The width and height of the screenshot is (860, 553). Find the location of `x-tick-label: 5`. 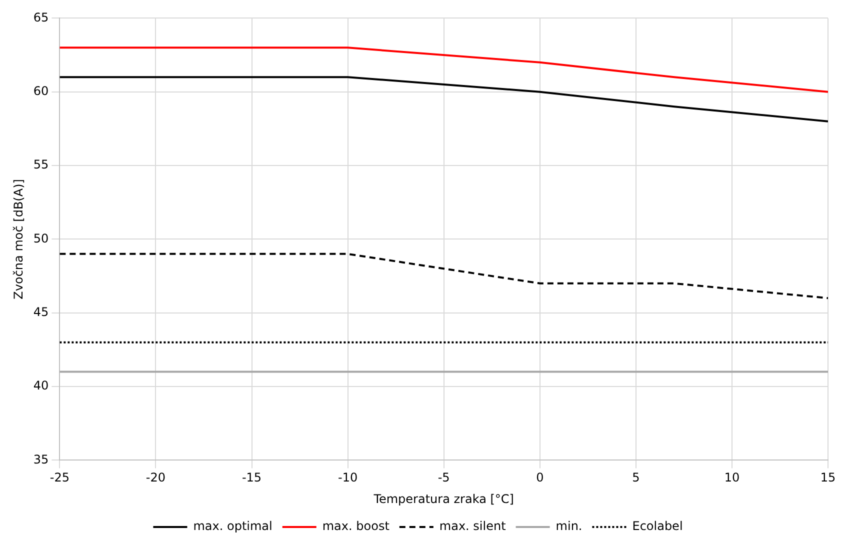

x-tick-label: 5 is located at coordinates (636, 477).